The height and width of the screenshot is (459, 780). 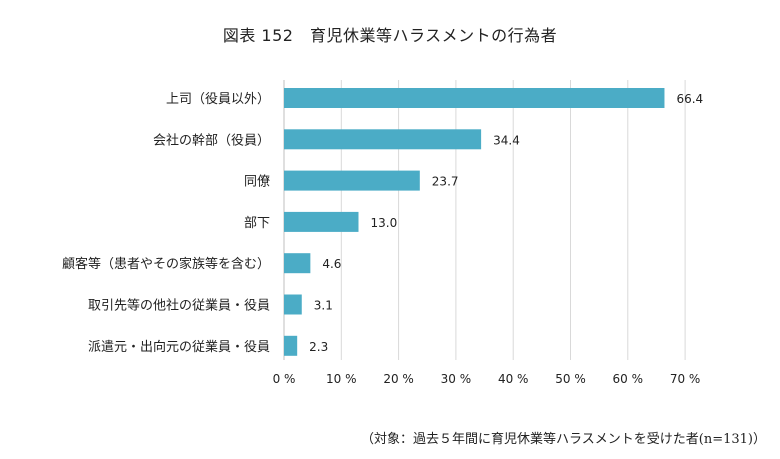 What do you see at coordinates (506, 140) in the screenshot?
I see `value-label: 34.4` at bounding box center [506, 140].